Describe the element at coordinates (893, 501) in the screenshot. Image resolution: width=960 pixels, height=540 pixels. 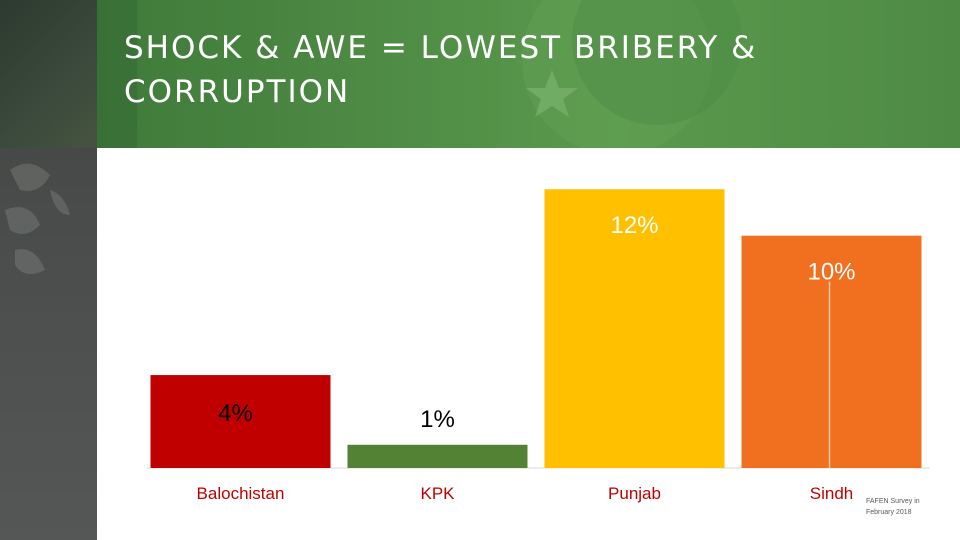
I see `source-line-1: FAFEN Survey in` at that location.